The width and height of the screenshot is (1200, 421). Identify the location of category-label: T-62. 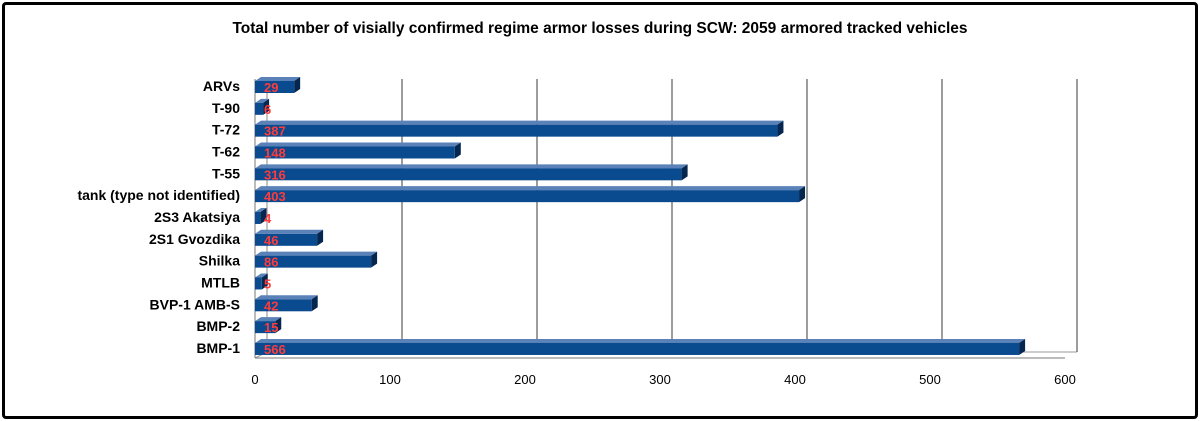
(226, 151).